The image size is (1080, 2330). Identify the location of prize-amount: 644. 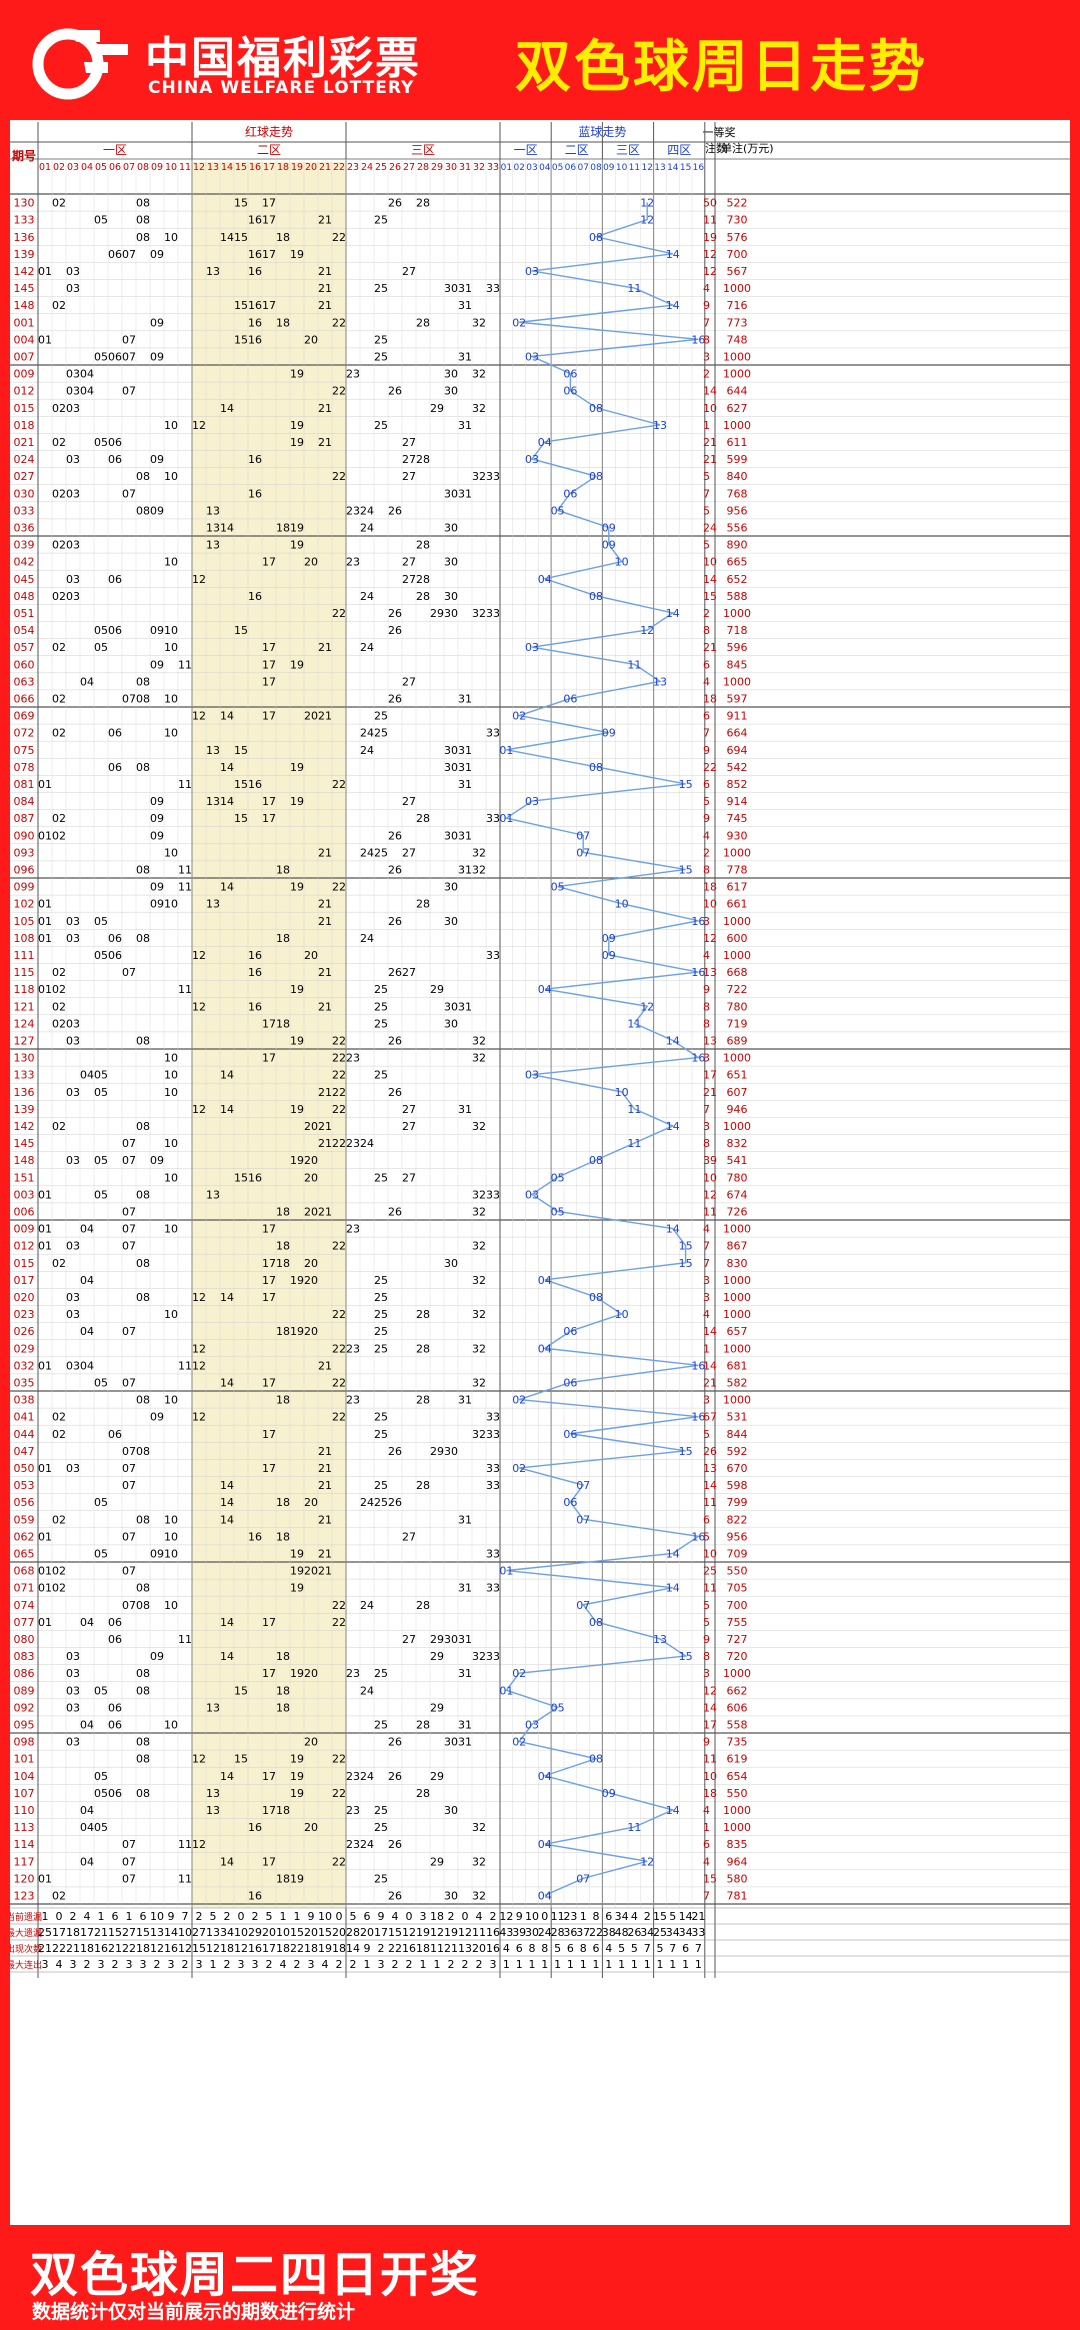
(737, 391).